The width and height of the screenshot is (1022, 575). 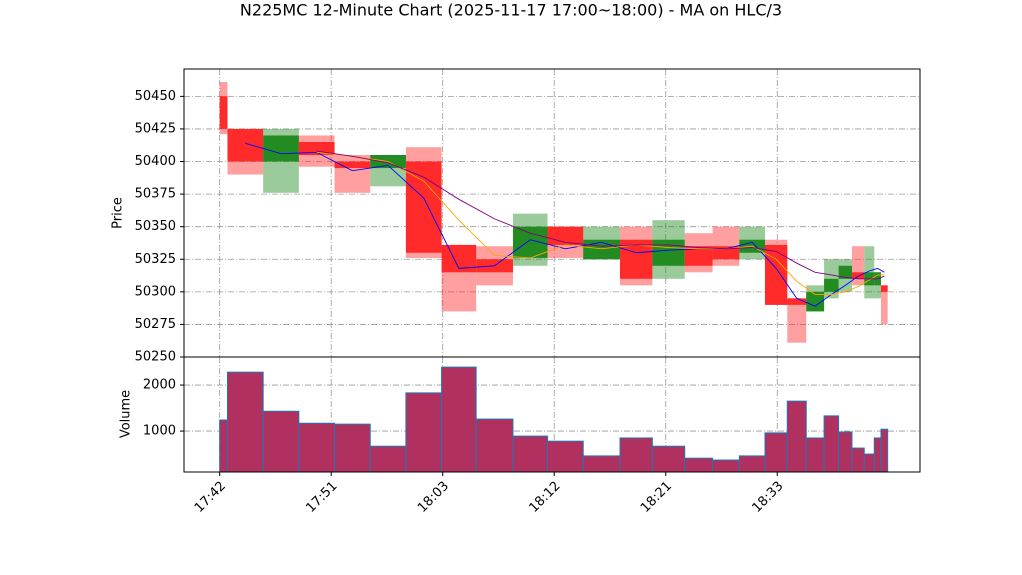 I want to click on x-tick-label: 18:03, so click(x=433, y=497).